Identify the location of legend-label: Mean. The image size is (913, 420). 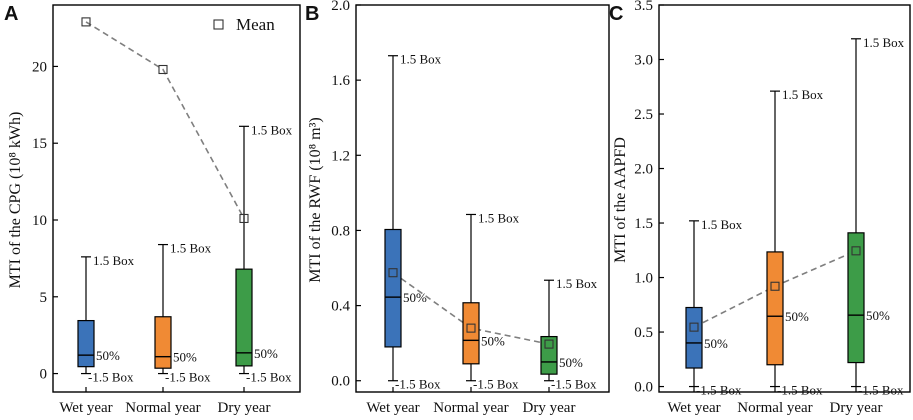
(255, 24).